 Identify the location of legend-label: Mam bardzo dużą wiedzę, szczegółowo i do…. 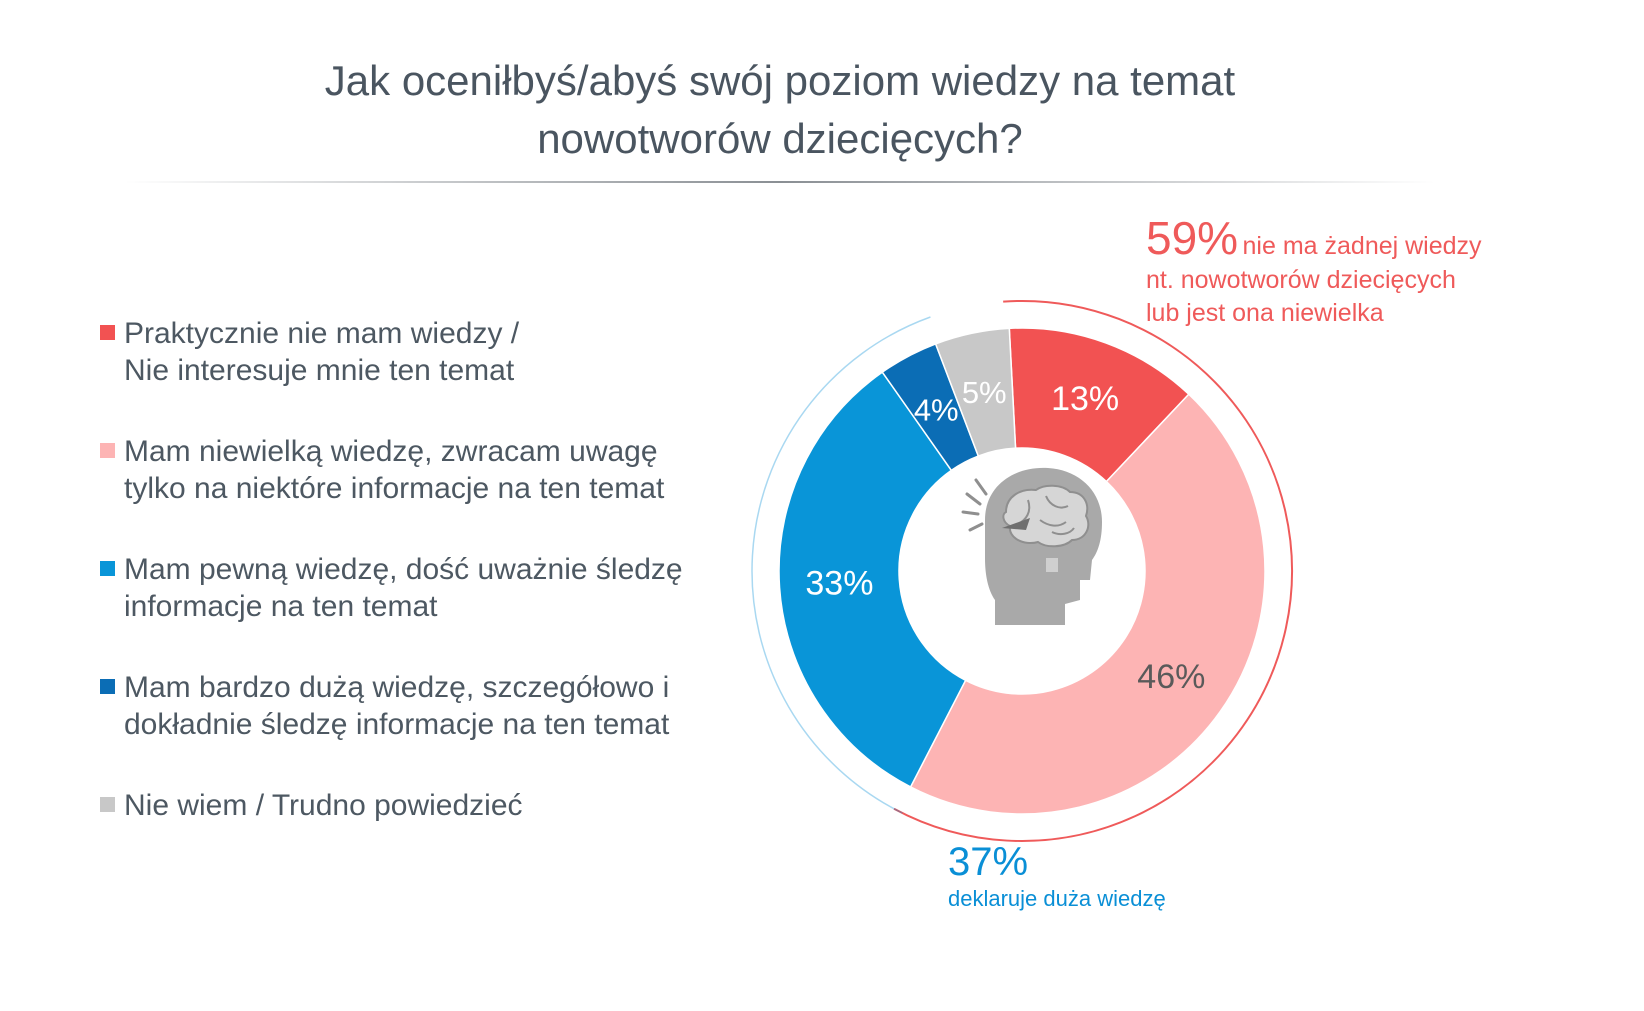
(442, 706).